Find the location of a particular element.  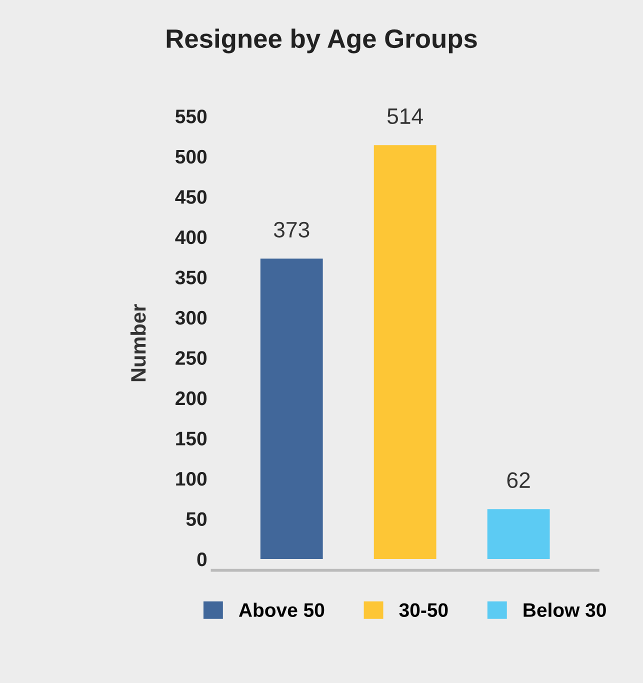

data-label: 514 is located at coordinates (405, 116).